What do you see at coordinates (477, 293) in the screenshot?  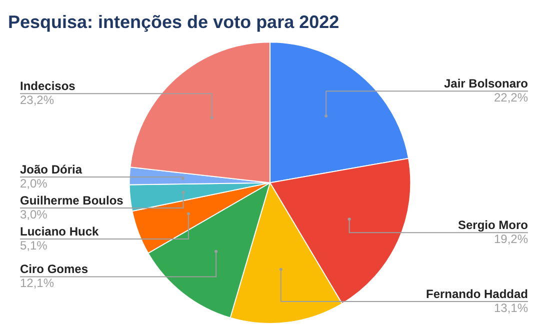 I see `slice-label: Fernando Haddad` at bounding box center [477, 293].